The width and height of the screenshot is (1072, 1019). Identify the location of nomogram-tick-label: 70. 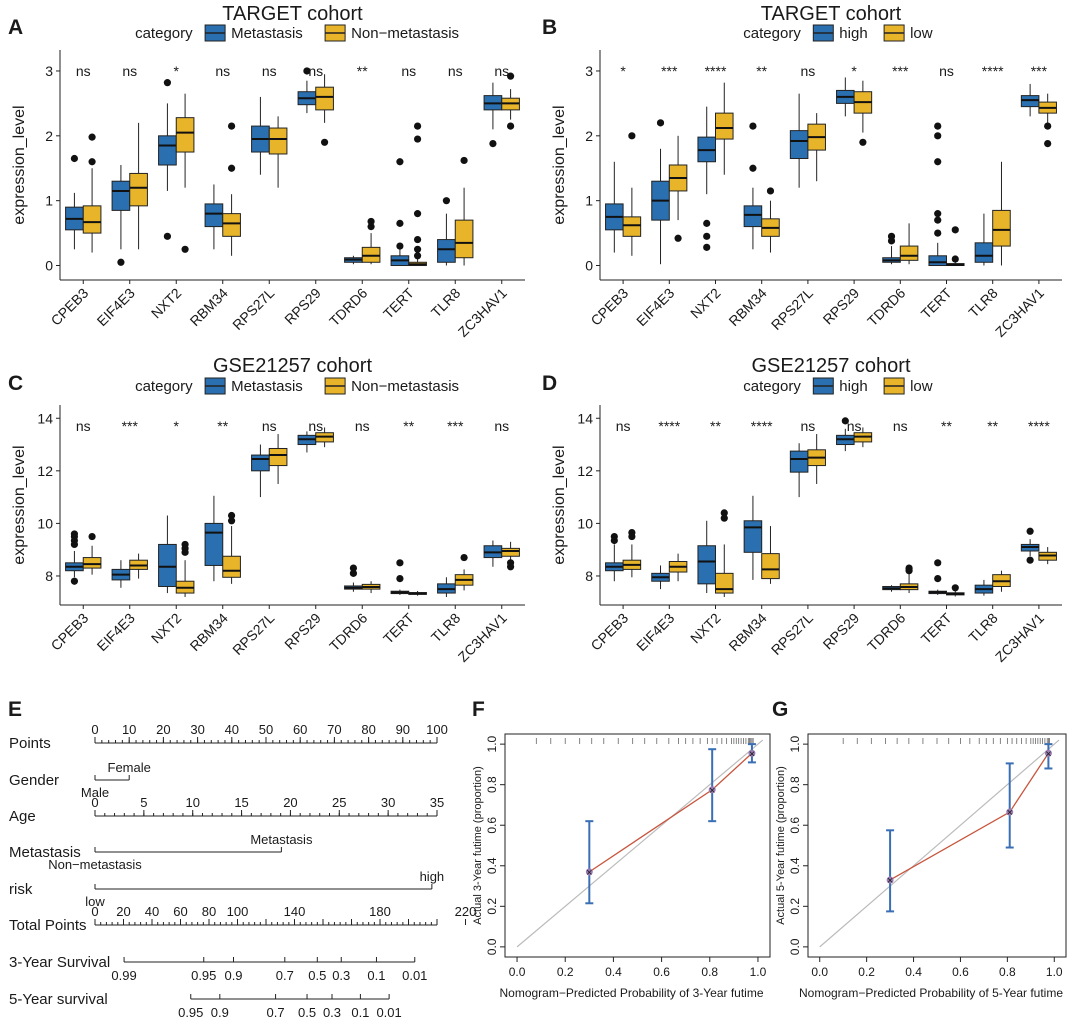
(334, 729).